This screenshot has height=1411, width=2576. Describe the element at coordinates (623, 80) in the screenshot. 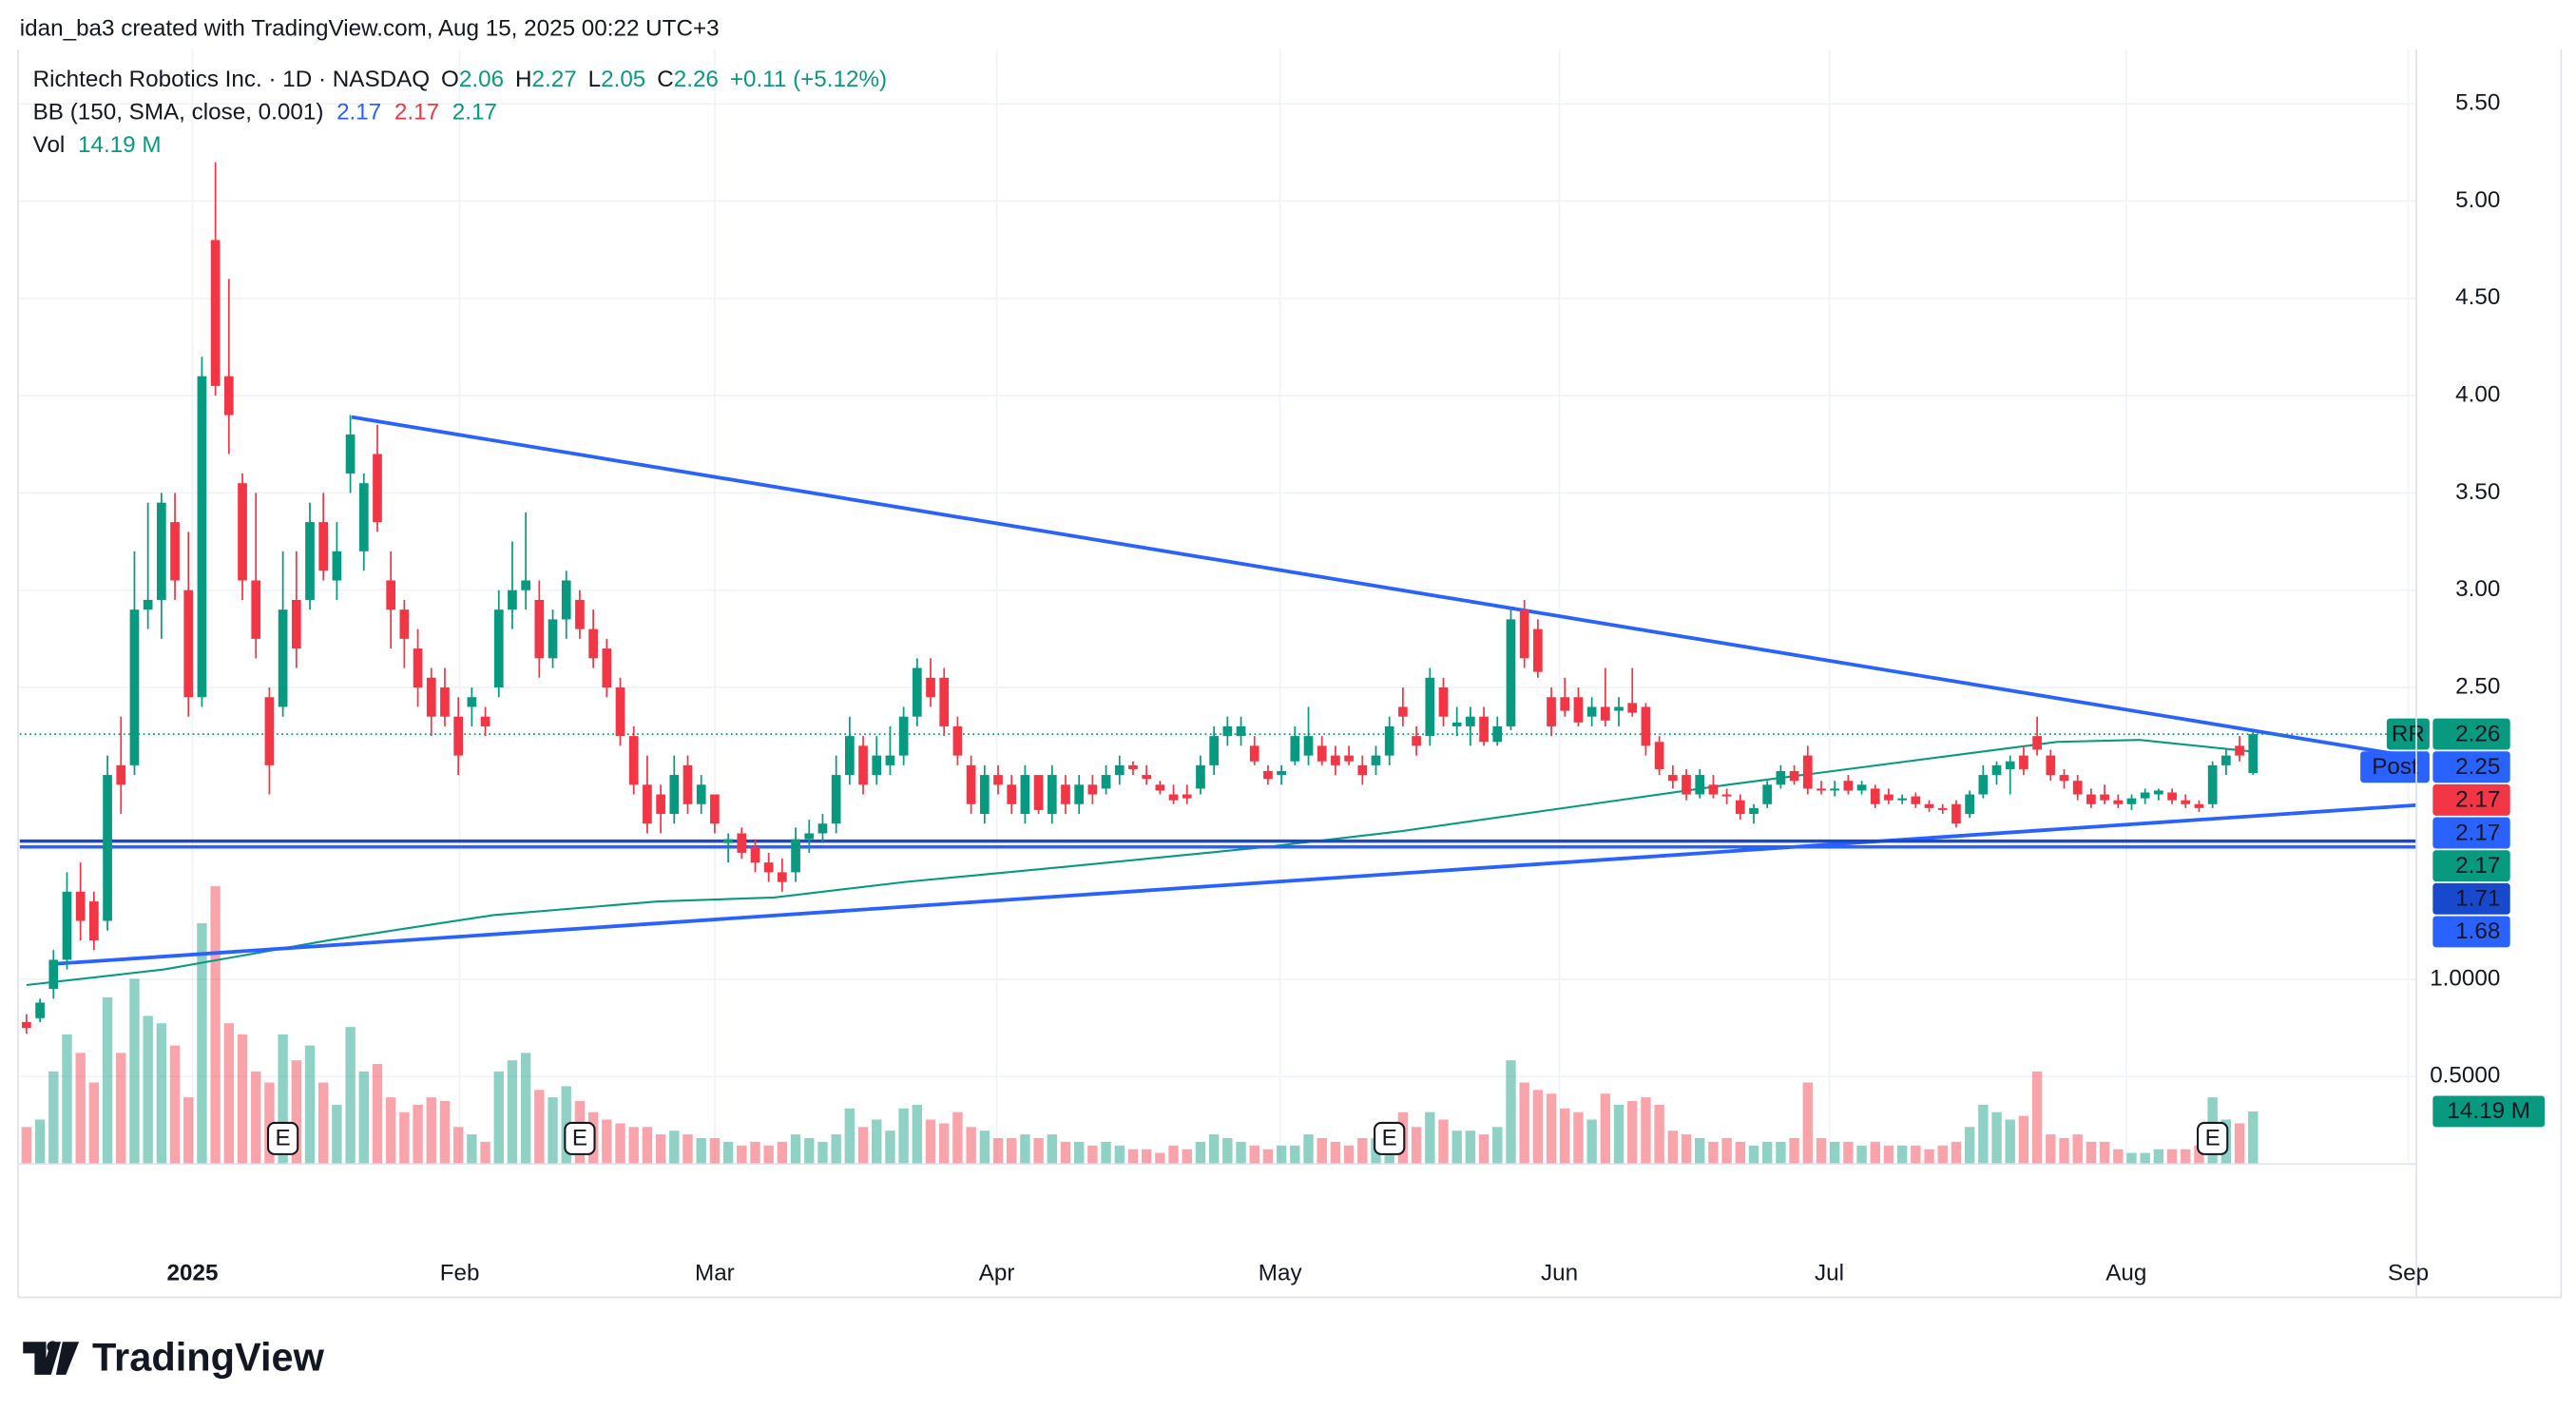

I see `ohlc-value: 2.05` at that location.